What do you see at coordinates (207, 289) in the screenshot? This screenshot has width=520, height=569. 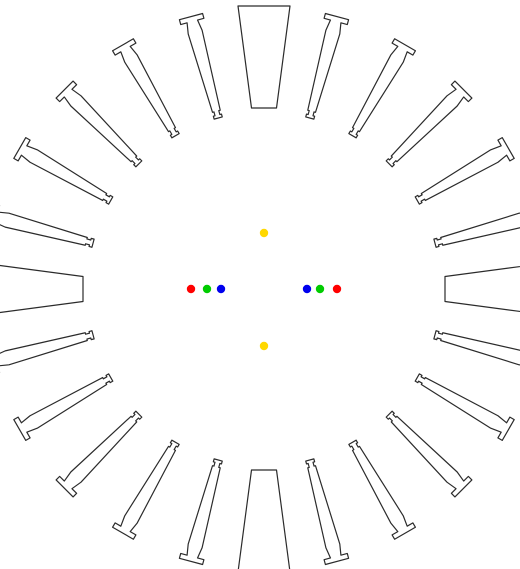 I see `green-dot-left` at bounding box center [207, 289].